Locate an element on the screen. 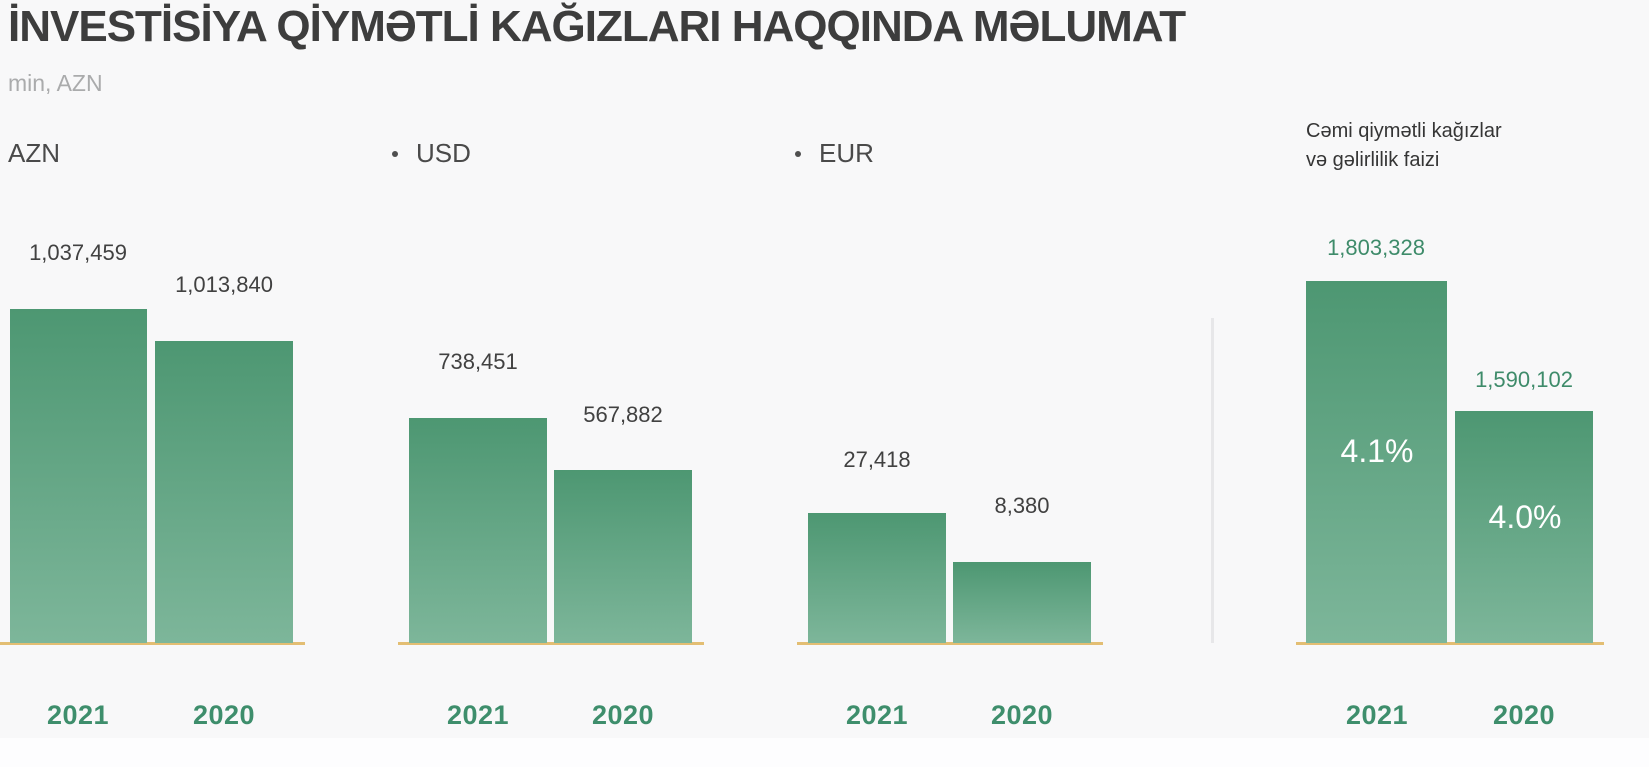 The image size is (1649, 767). bar-azn-2020 is located at coordinates (224, 492).